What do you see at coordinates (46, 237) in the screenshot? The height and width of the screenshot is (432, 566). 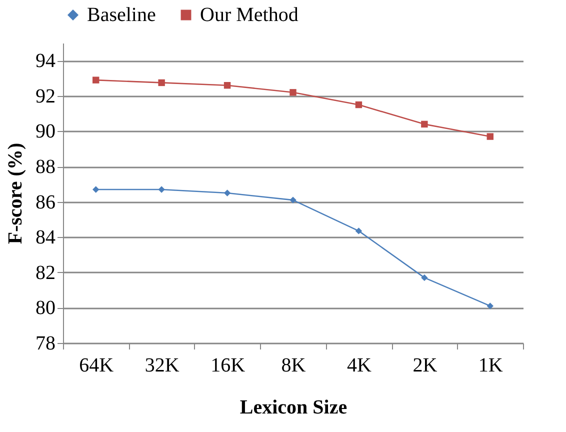 I see `y-tick-label: 84` at bounding box center [46, 237].